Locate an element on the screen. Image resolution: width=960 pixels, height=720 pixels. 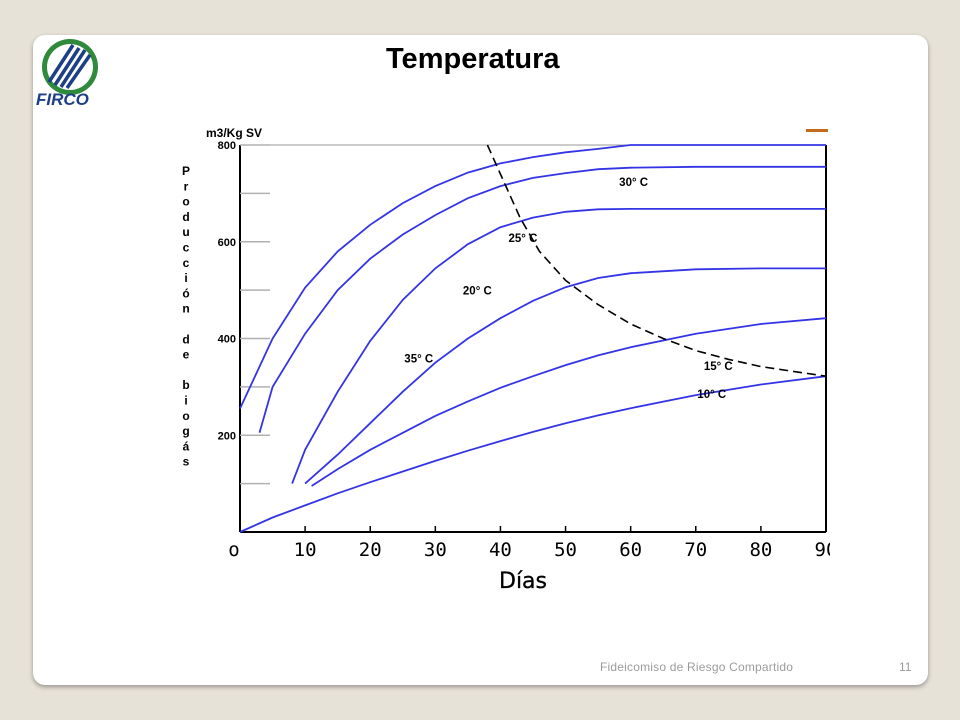
series-line-15c is located at coordinates (569, 402).